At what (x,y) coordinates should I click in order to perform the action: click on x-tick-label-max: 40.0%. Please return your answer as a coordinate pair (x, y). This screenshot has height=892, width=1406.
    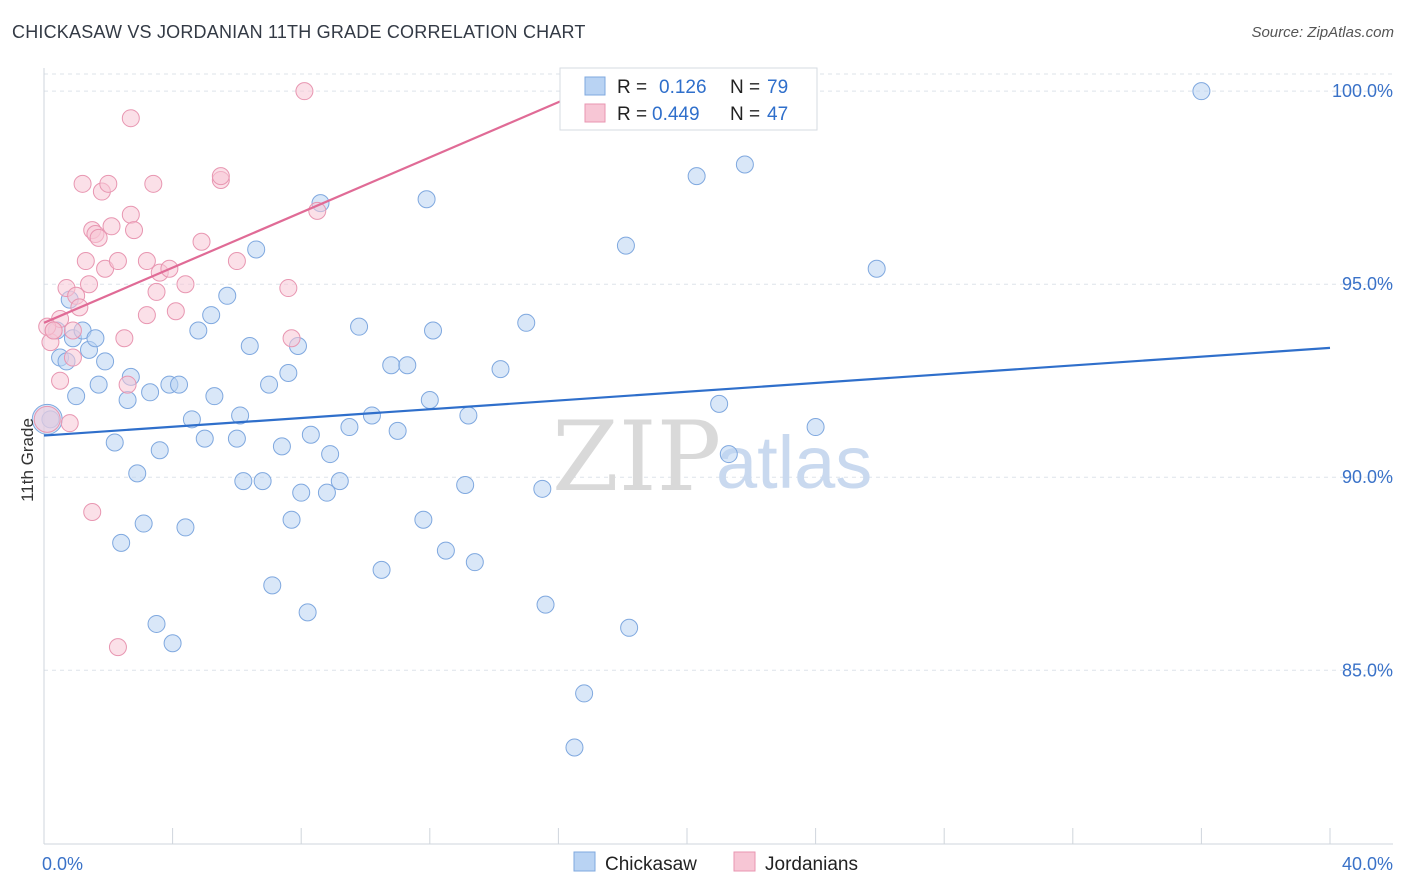
    Looking at the image, I should click on (1367, 864).